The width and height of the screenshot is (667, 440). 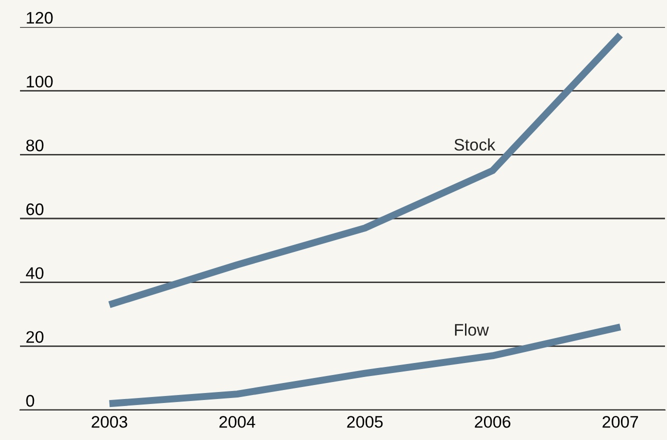 I want to click on y-tick-label: 80, so click(x=35, y=146).